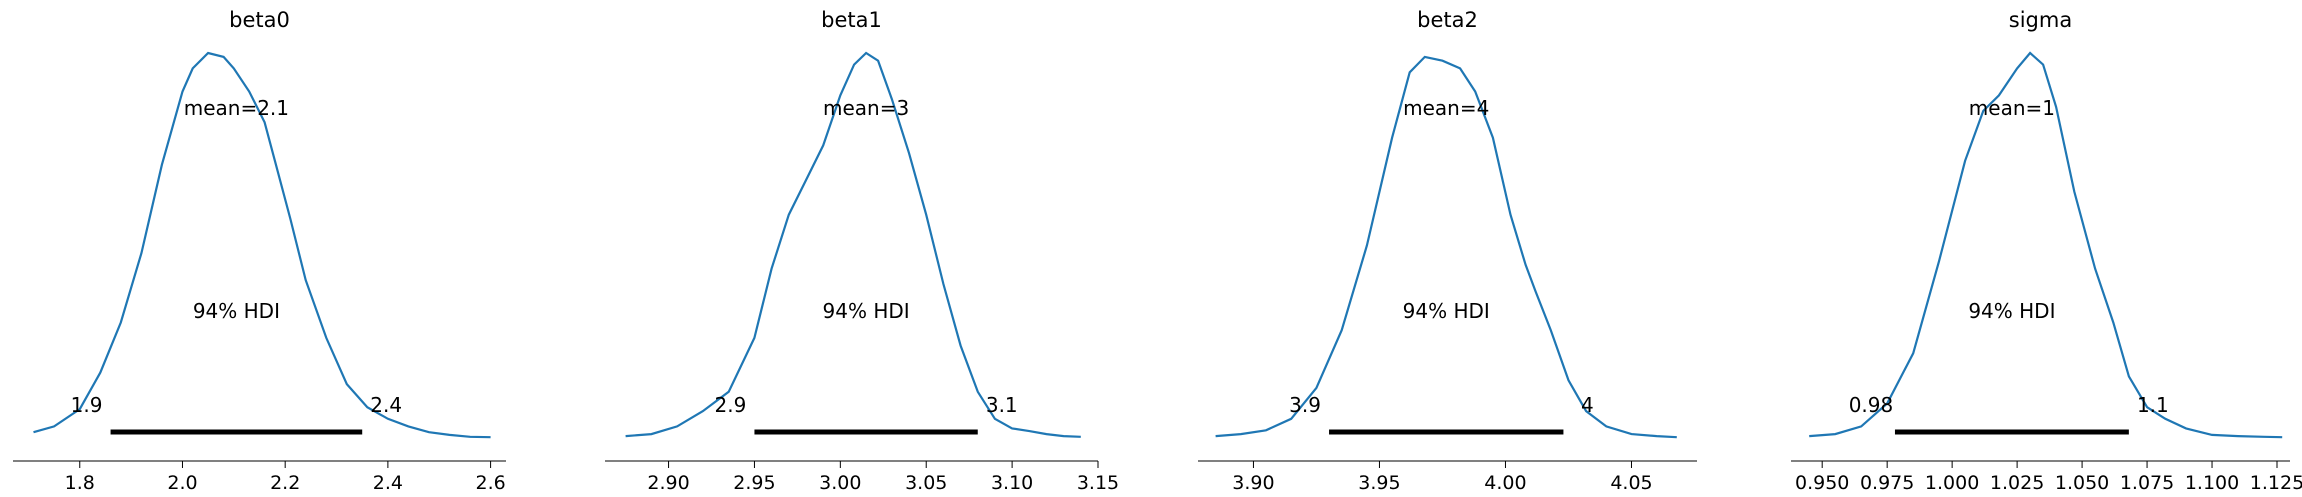 The height and width of the screenshot is (497, 2302). Describe the element at coordinates (1012, 483) in the screenshot. I see `x-tick-label: 3.10` at that location.